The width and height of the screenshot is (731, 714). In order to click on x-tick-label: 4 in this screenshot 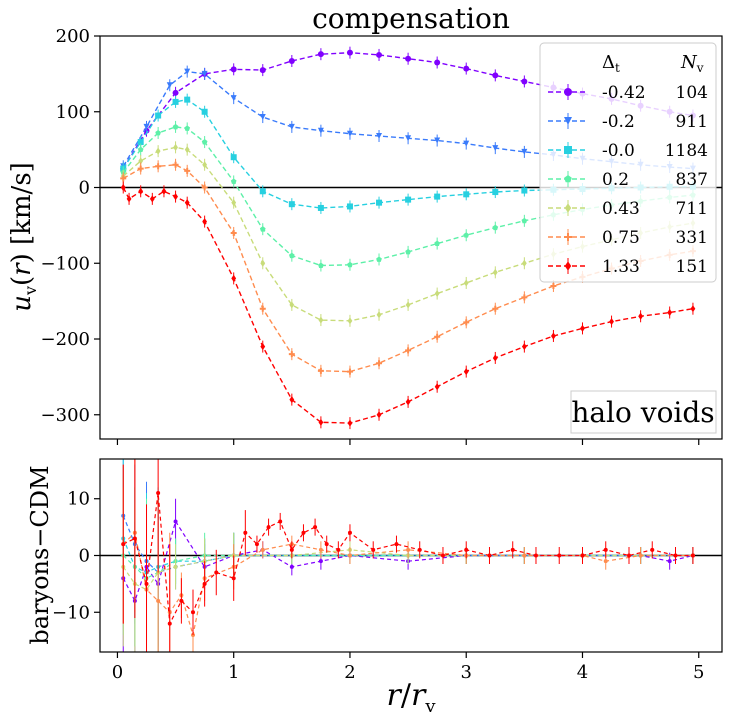, I will do `click(582, 672)`.